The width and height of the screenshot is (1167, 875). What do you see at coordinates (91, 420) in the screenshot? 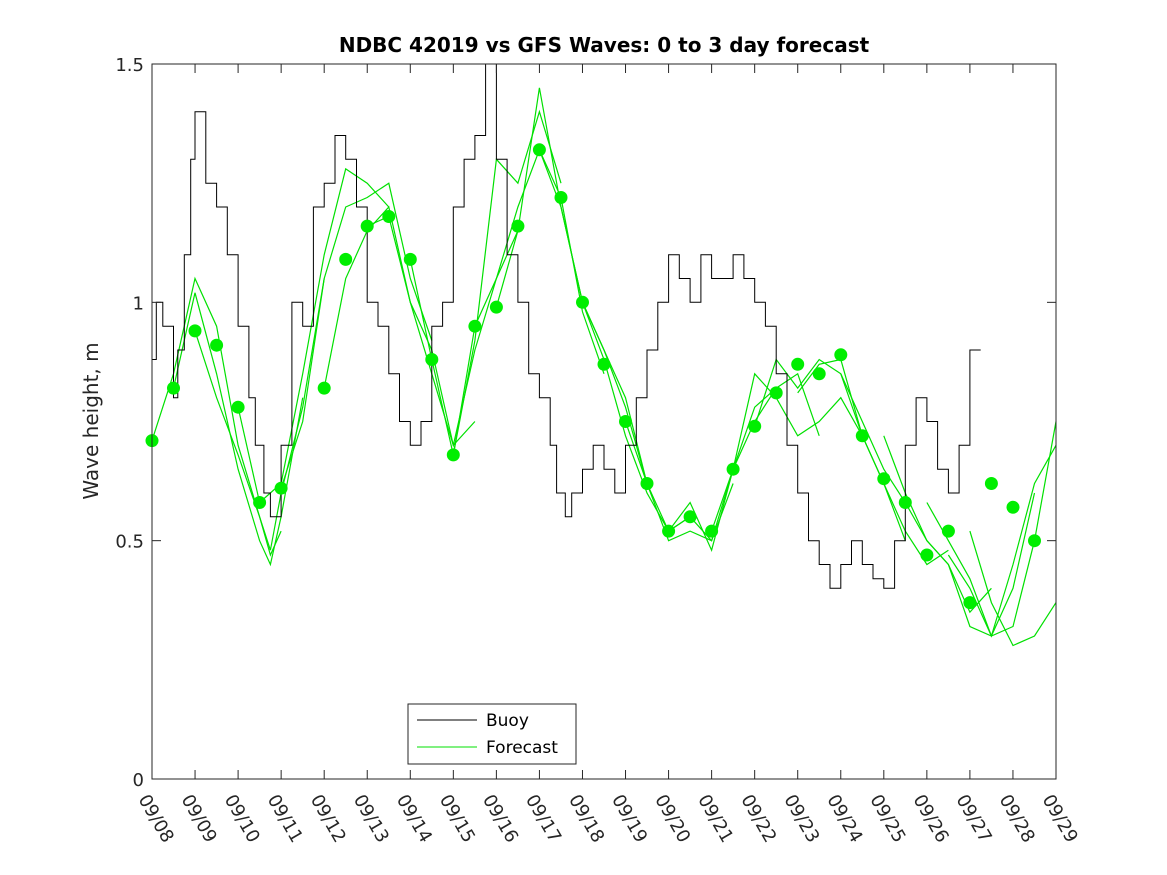
I see `y-axis-label: Wave height, m` at bounding box center [91, 420].